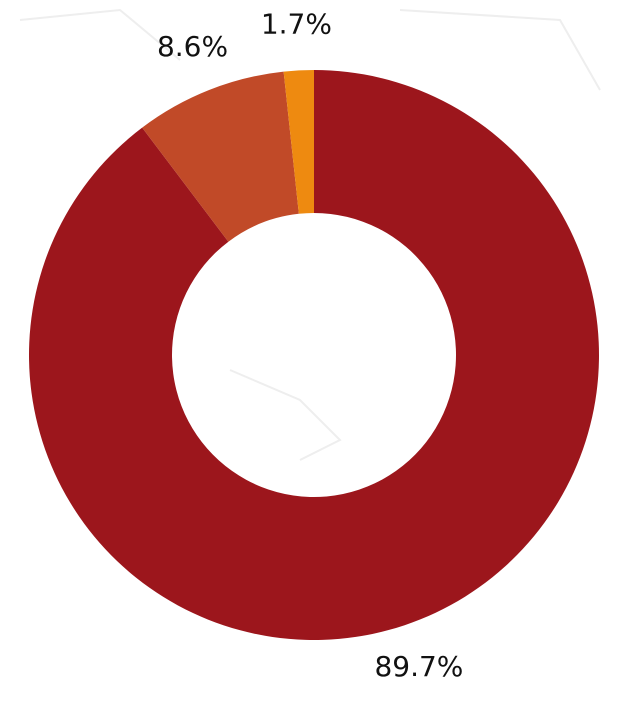  I want to click on data-label: 8.6%, so click(192, 46).